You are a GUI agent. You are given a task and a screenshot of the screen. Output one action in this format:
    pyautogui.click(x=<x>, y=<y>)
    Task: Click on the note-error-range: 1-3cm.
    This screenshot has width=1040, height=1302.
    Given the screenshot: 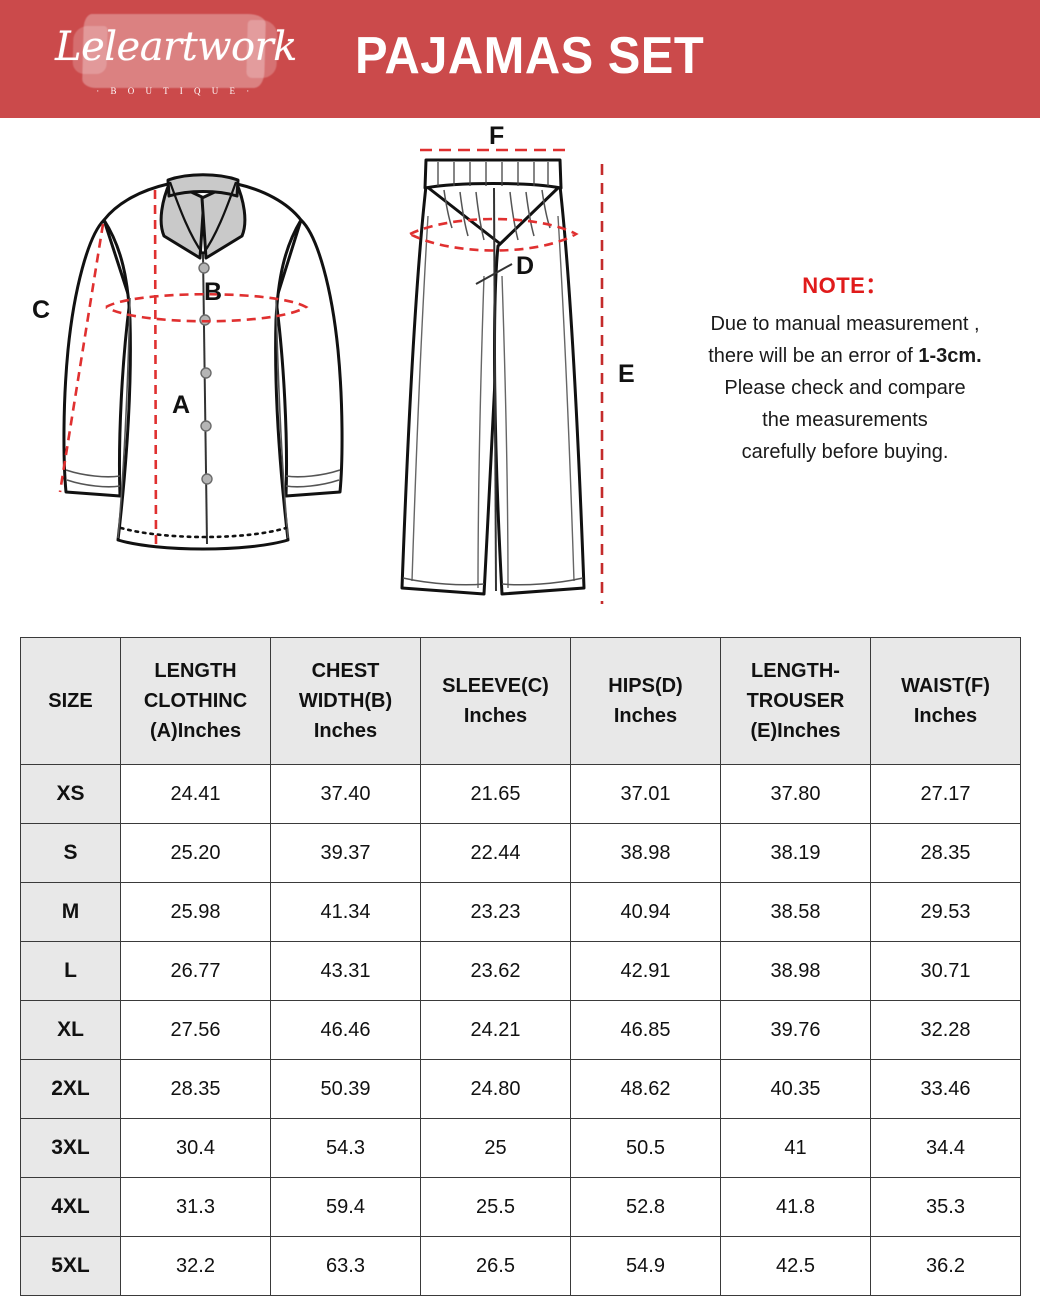 What is the action you would take?
    pyautogui.click(x=950, y=356)
    